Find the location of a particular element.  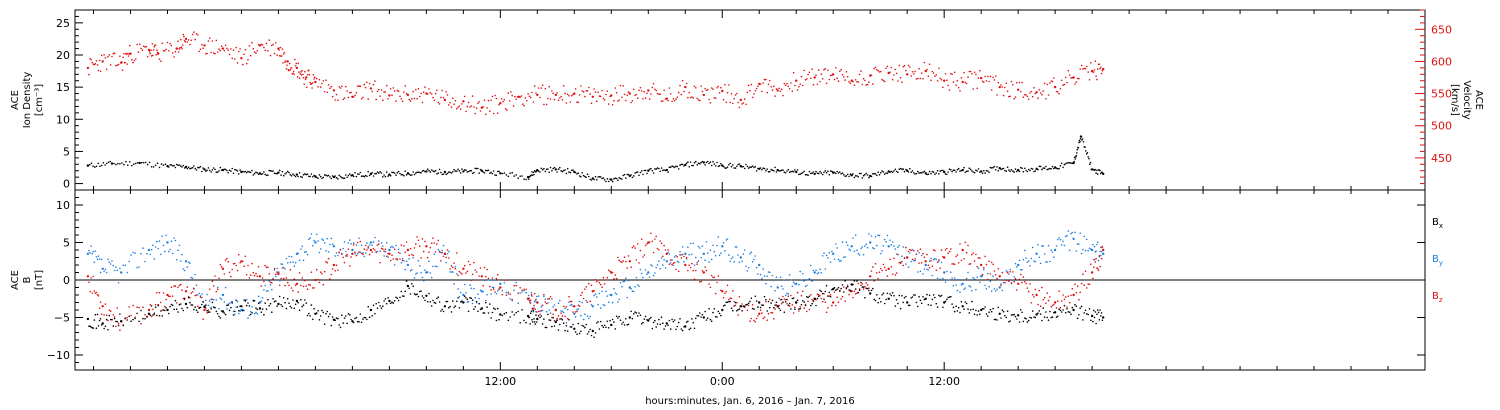

by-point is located at coordinates (851, 246).